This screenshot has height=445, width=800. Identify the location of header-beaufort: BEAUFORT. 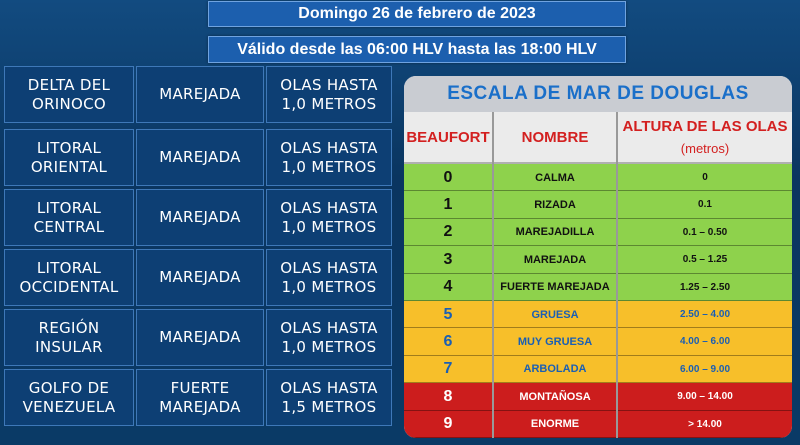
(448, 137).